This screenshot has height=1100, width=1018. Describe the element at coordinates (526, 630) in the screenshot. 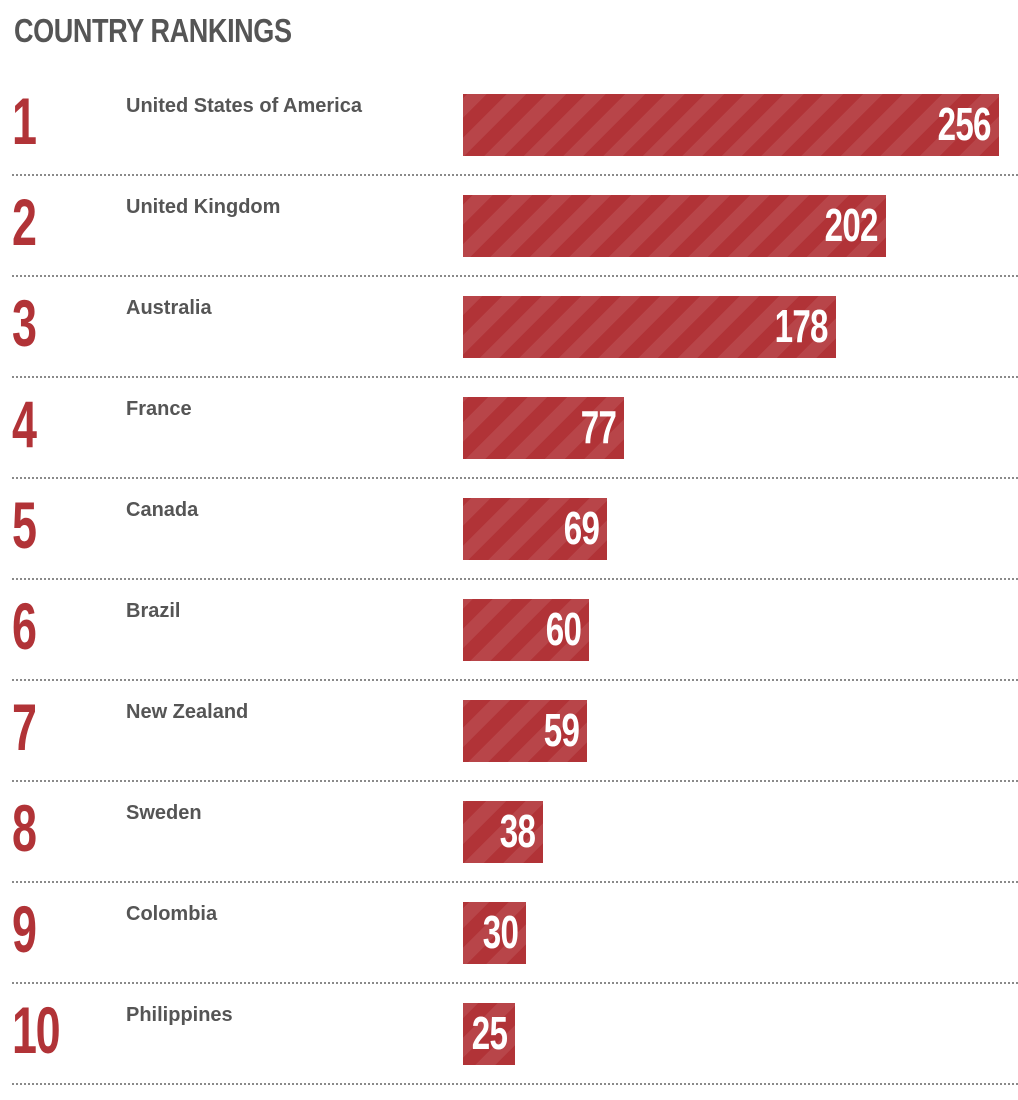

I see `value-bar: 60` at that location.